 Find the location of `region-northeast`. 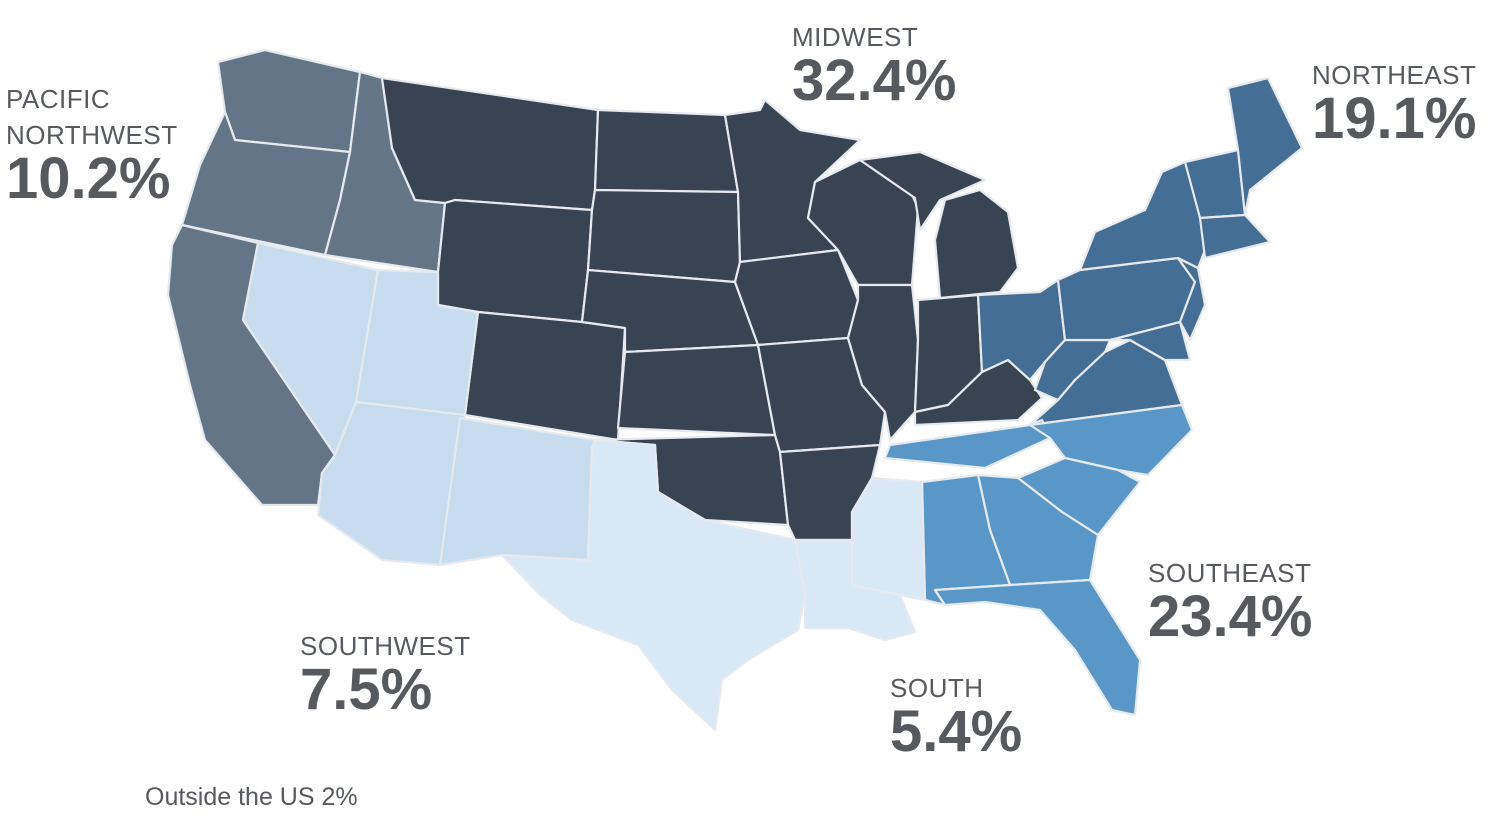

region-northeast is located at coordinates (1140, 251).